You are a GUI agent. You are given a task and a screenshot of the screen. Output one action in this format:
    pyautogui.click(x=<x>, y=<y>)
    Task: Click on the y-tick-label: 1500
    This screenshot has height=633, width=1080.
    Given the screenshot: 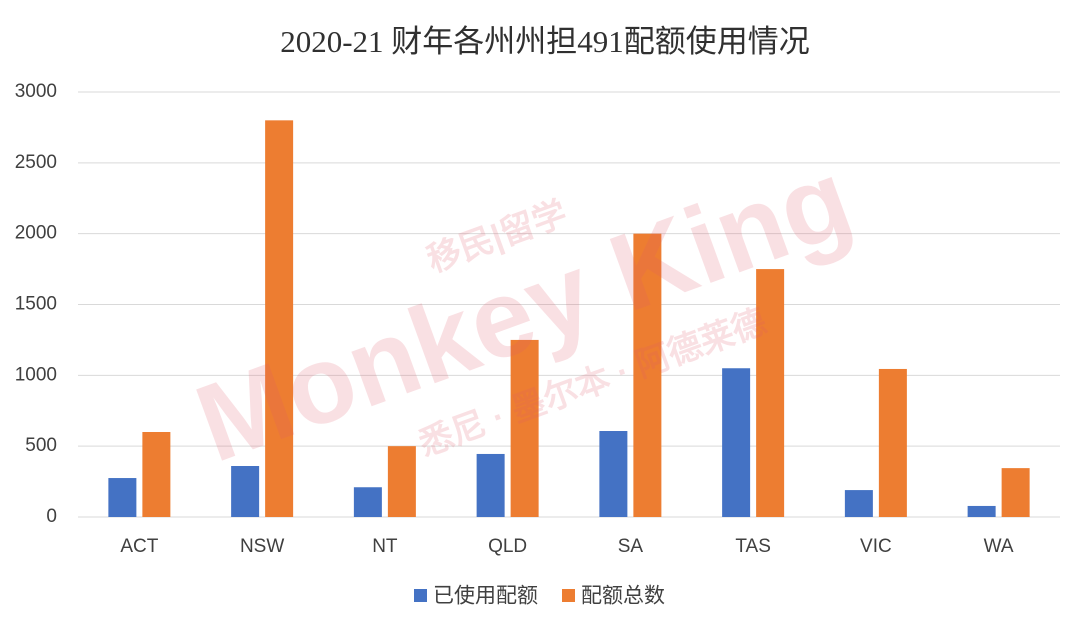 What is the action you would take?
    pyautogui.click(x=36, y=304)
    